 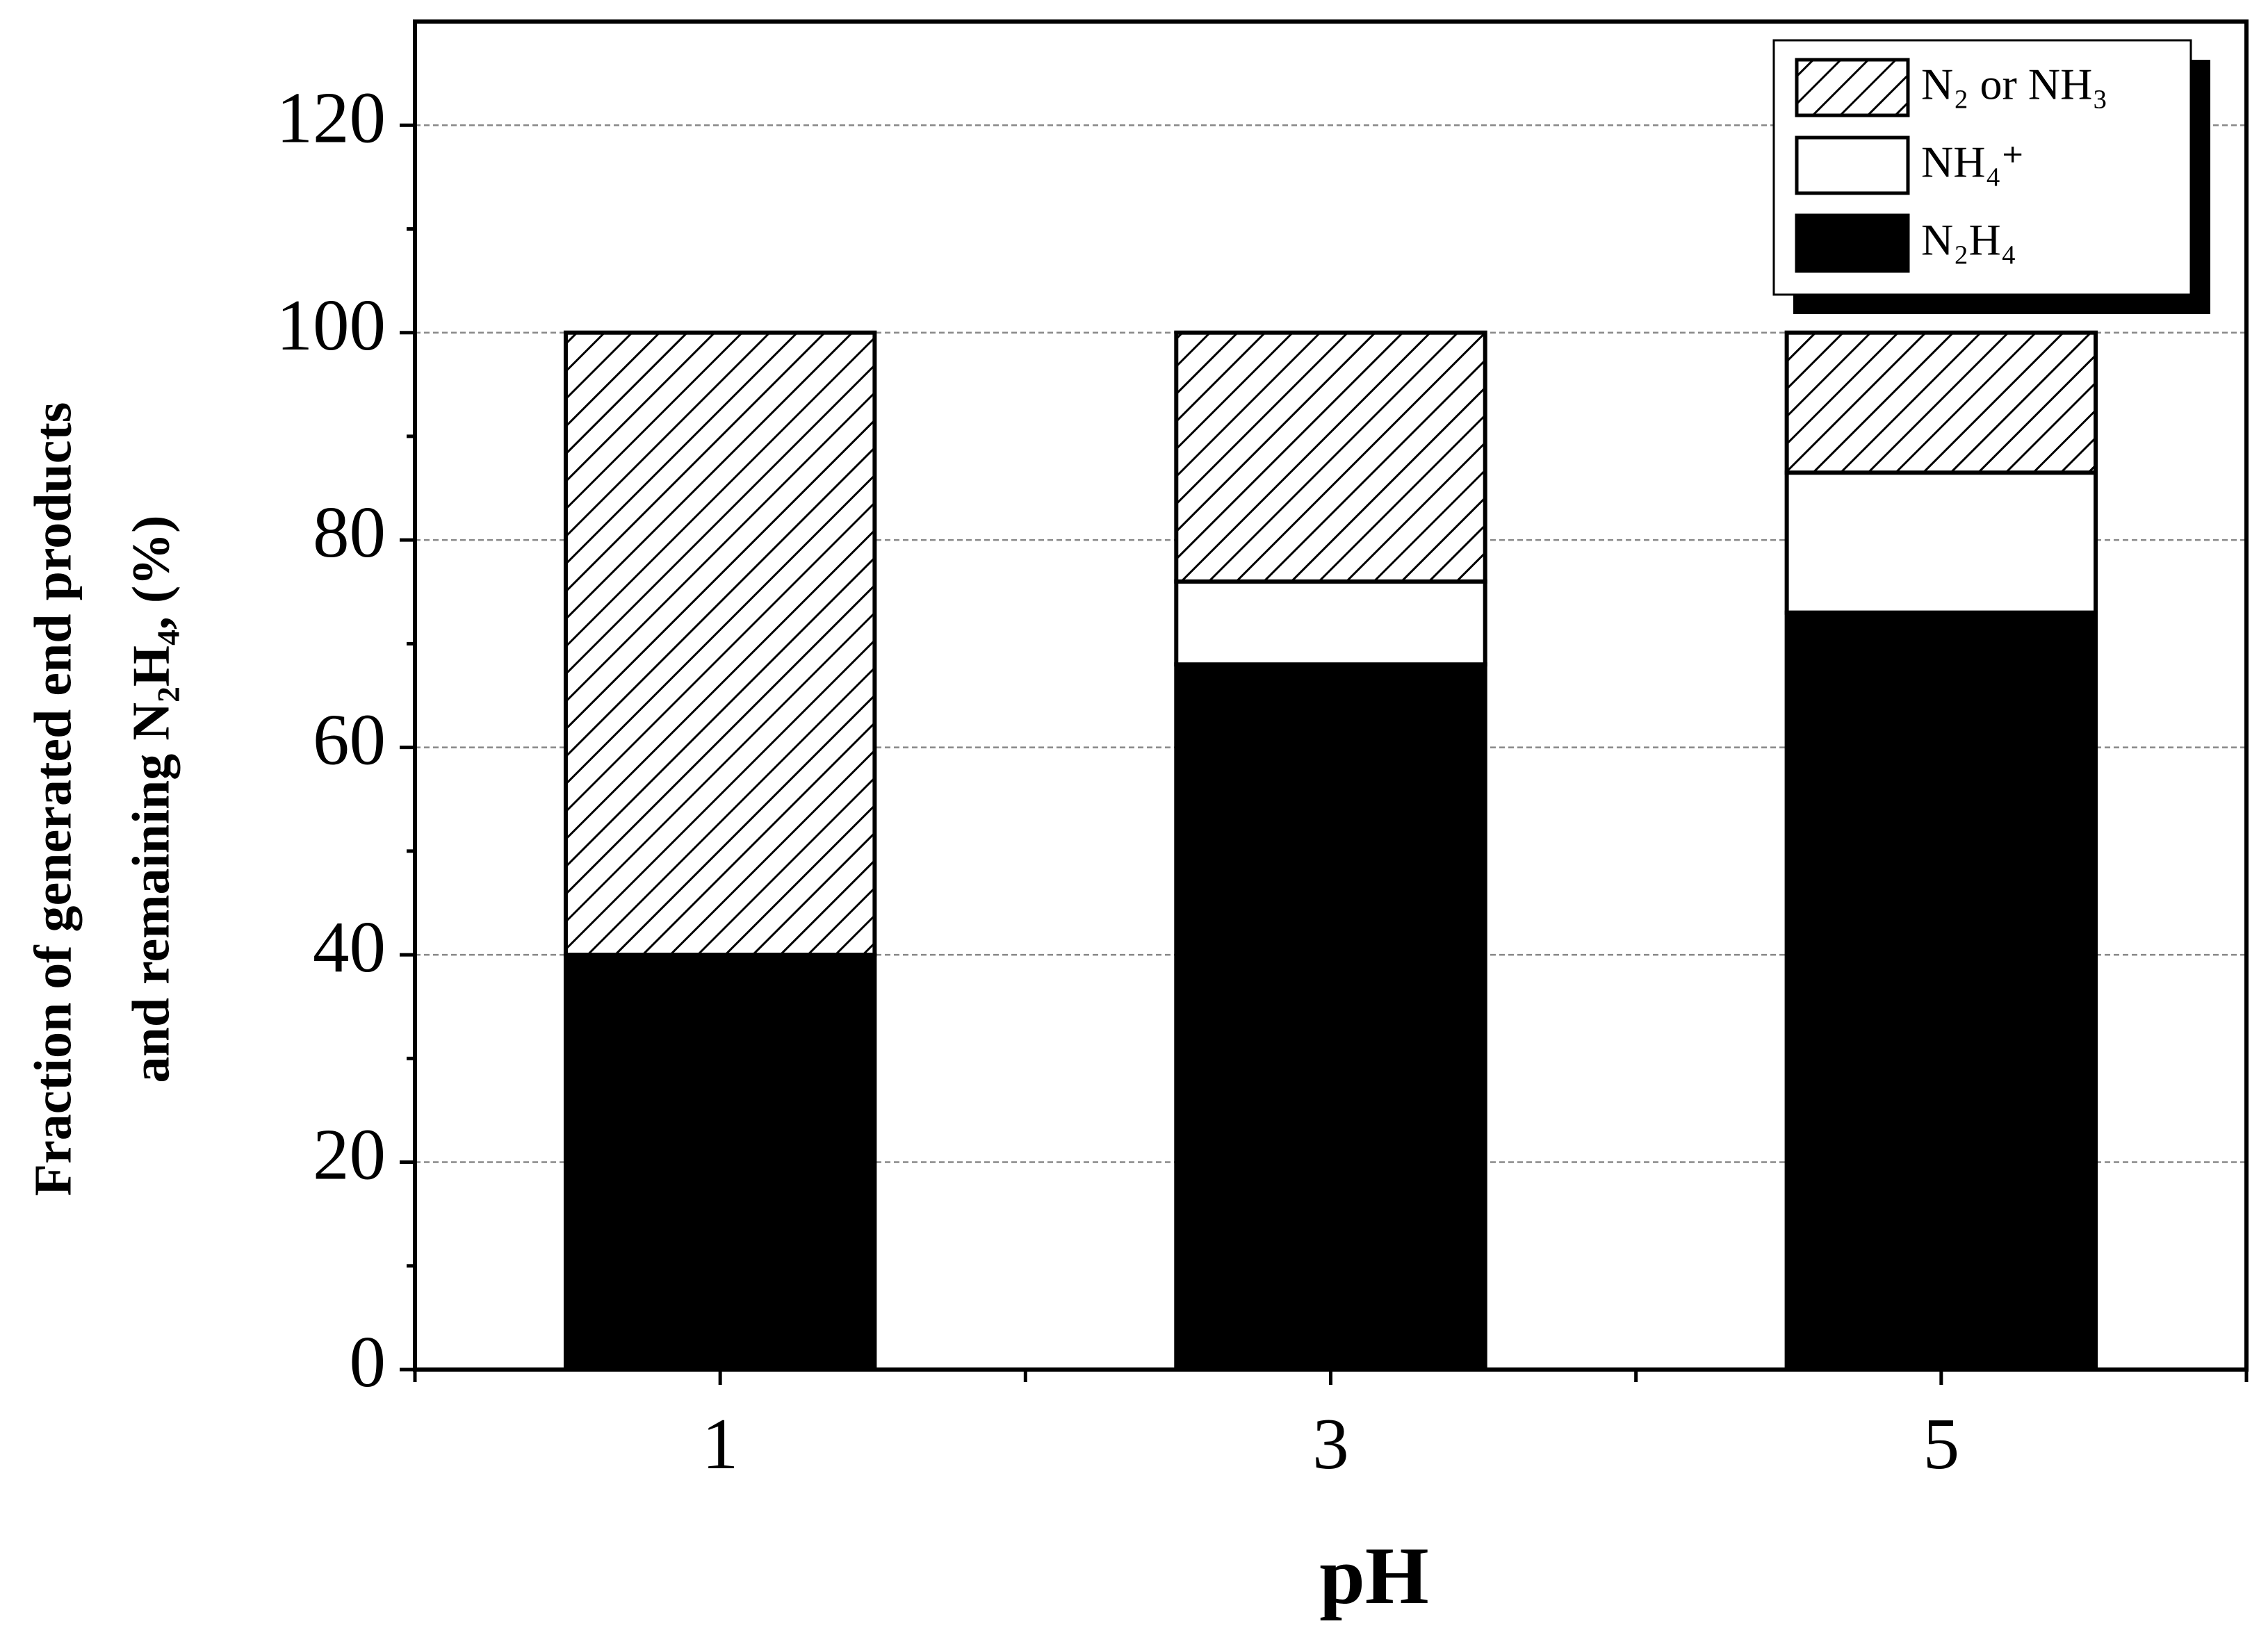 I want to click on y-tick-label: 20, so click(x=349, y=1154).